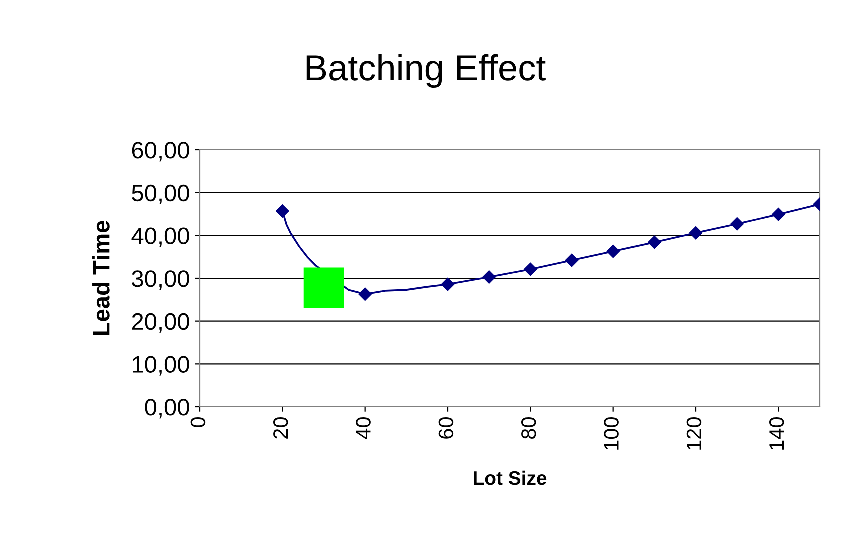 This screenshot has height=536, width=853. I want to click on x-tick-label: 60, so click(446, 428).